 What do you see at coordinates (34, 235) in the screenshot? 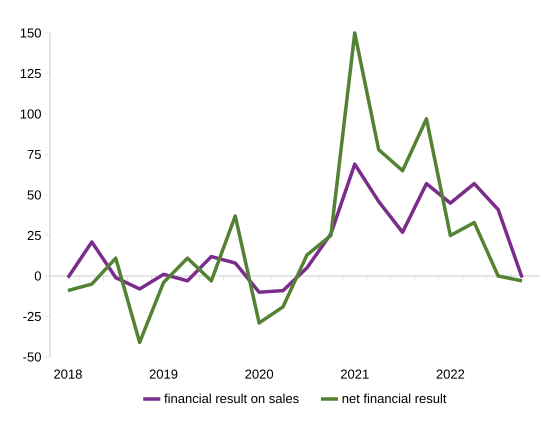
I see `y-tick-label: 25` at bounding box center [34, 235].